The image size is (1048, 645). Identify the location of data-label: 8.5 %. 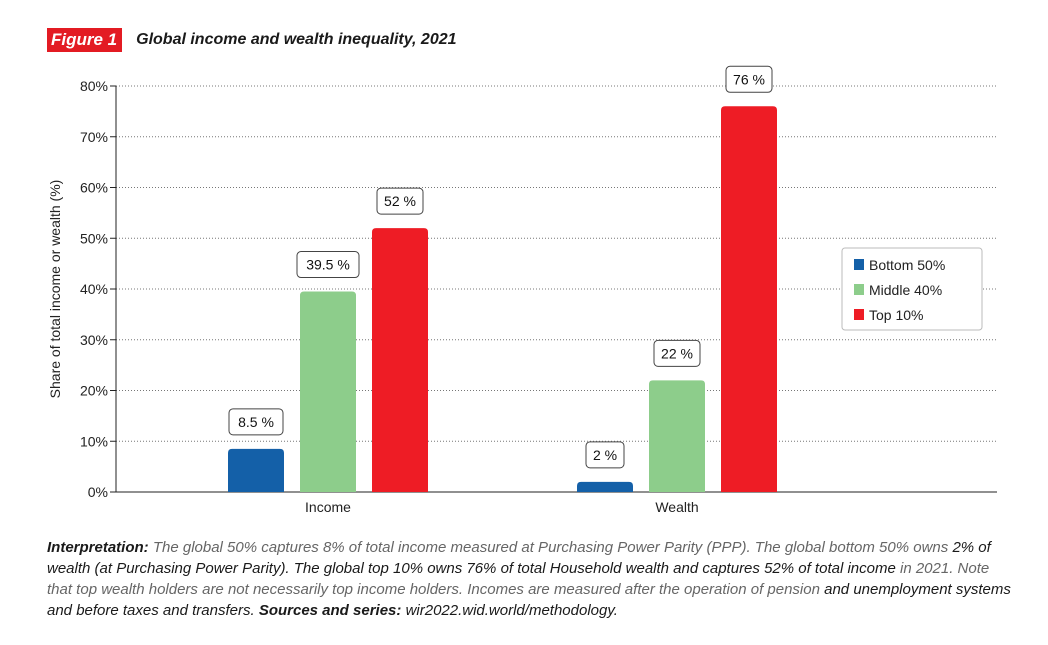
(256, 422).